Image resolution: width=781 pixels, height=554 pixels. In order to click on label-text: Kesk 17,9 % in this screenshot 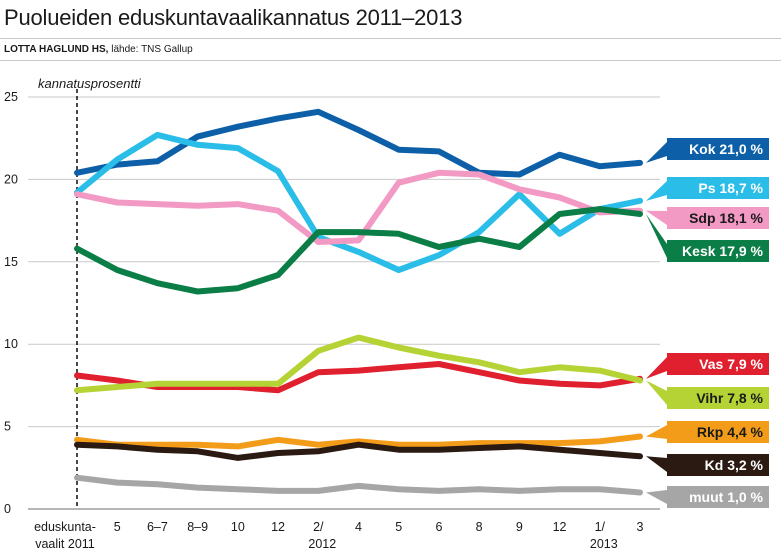, I will do `click(722, 251)`.